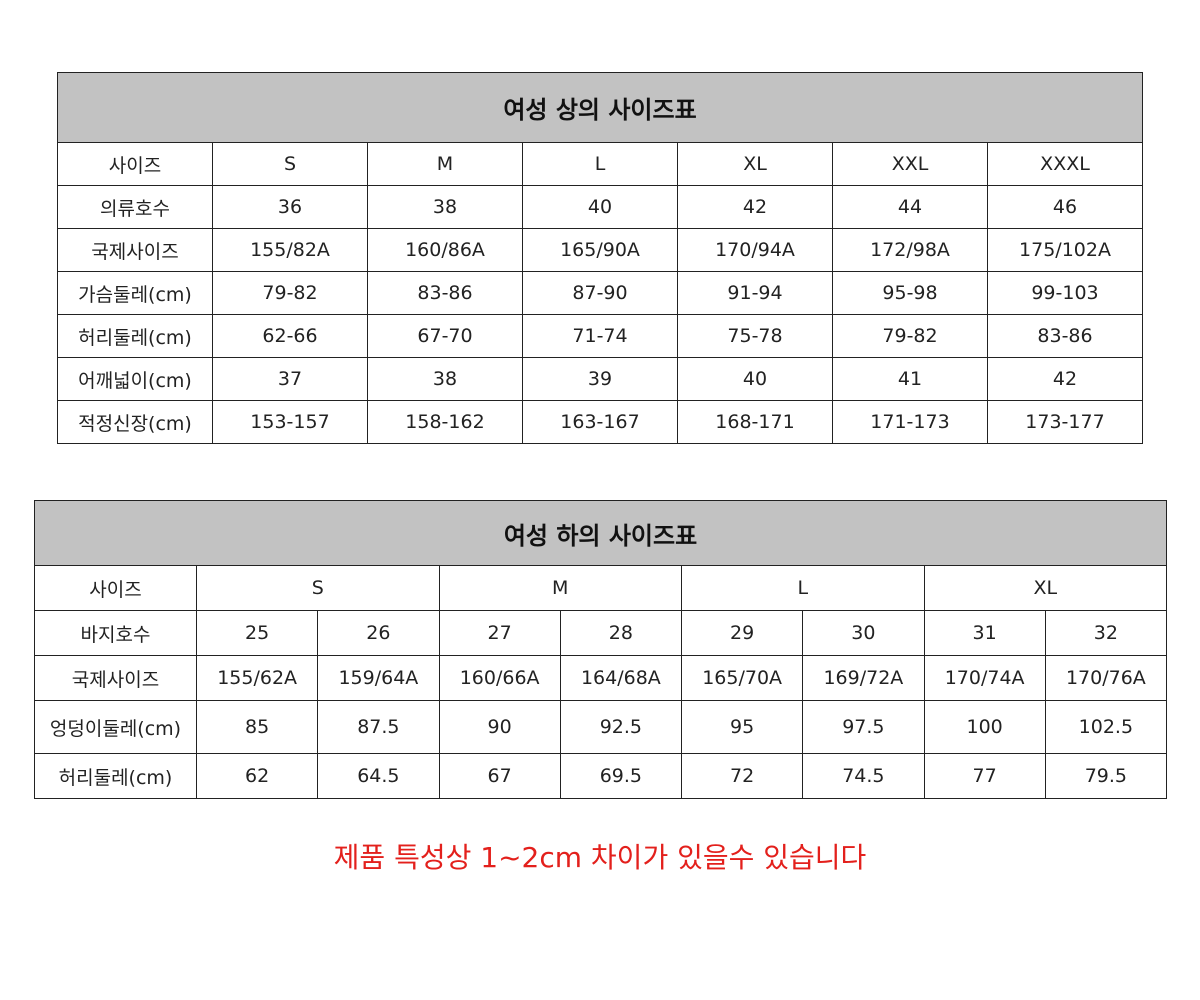 The image size is (1200, 1000). What do you see at coordinates (1065, 422) in the screenshot?
I see `table-cell: 173-177` at bounding box center [1065, 422].